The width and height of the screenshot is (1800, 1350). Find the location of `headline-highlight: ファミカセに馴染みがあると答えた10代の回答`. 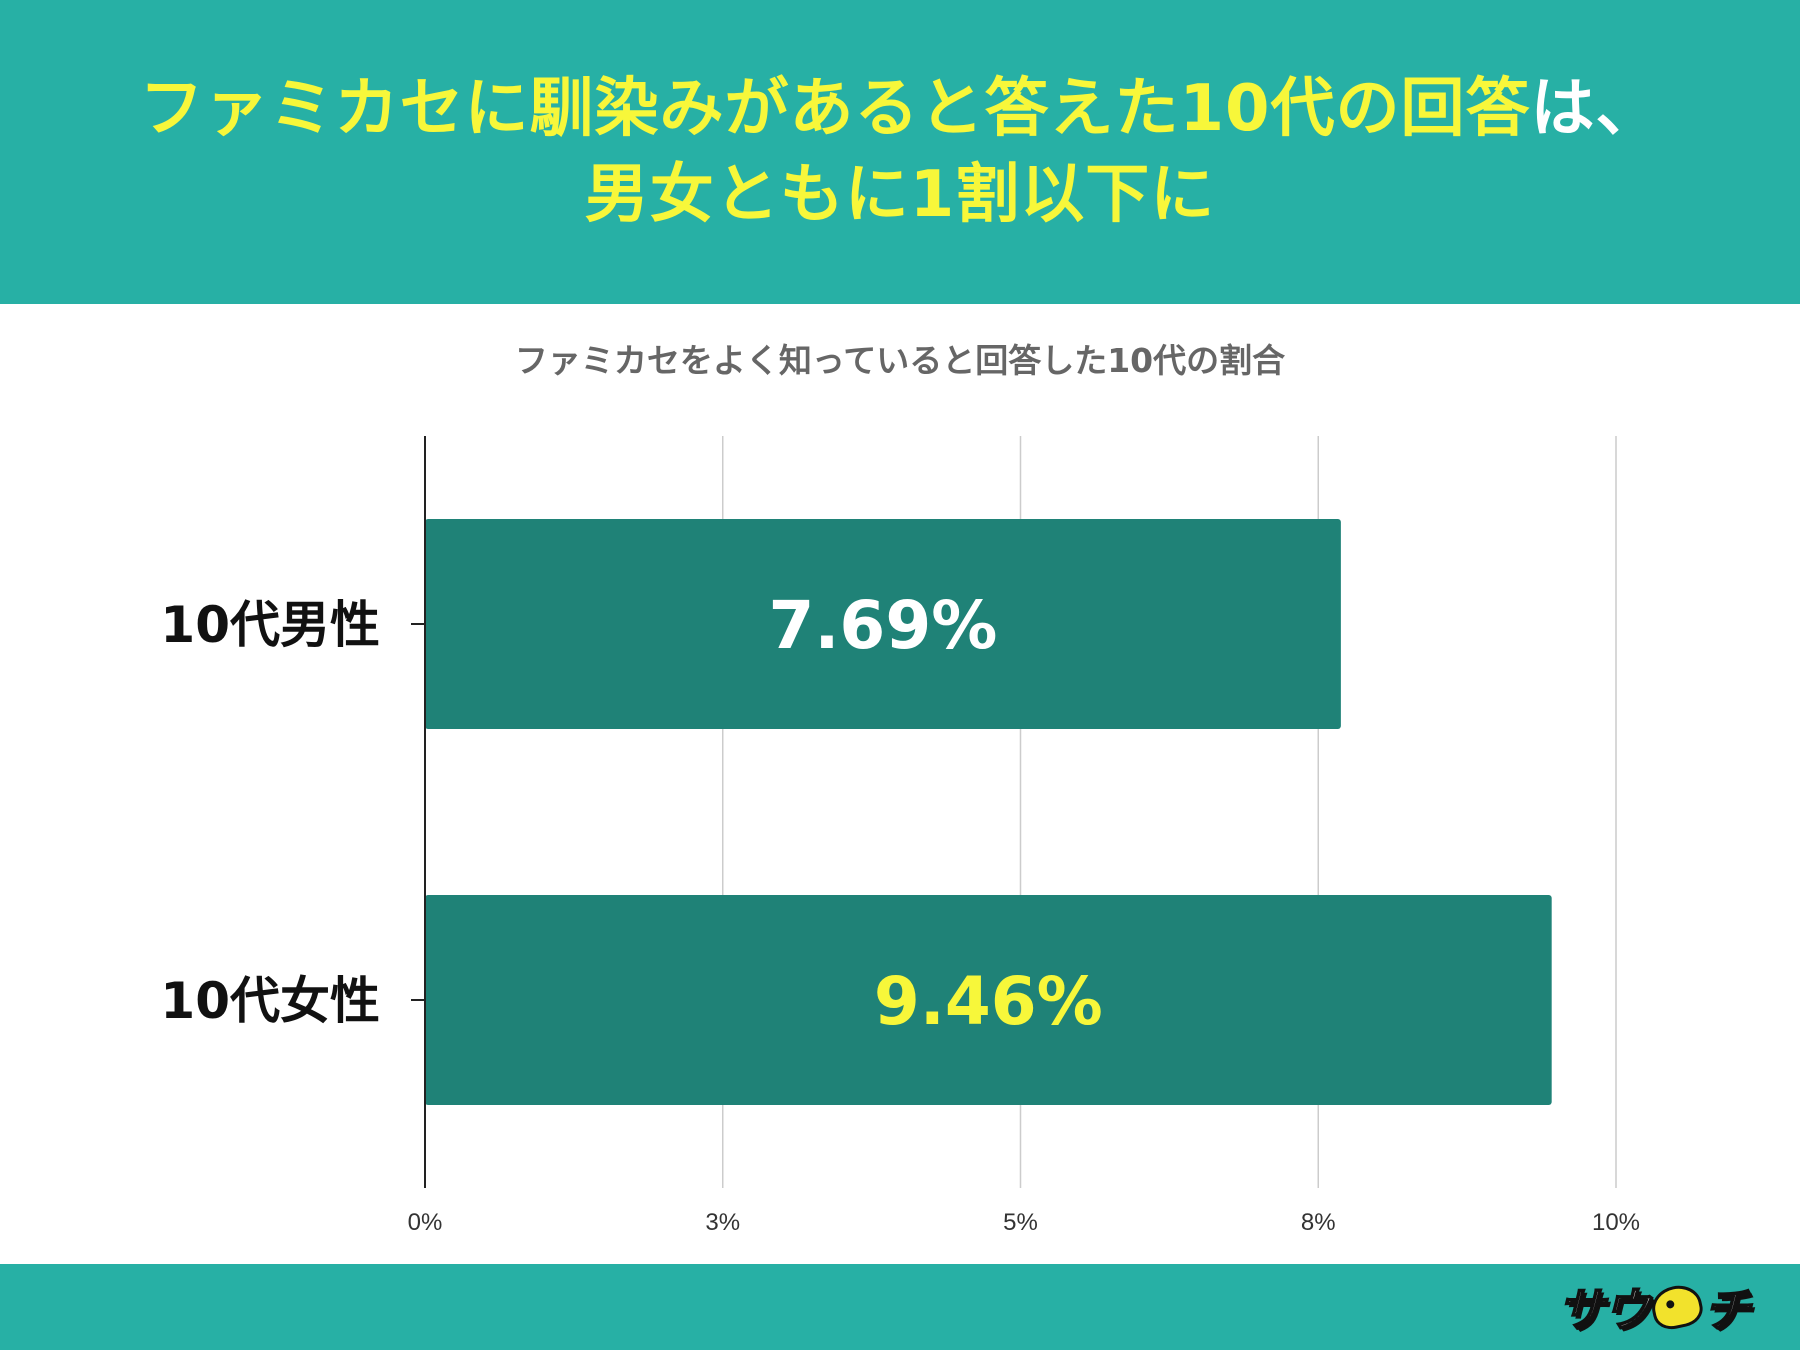

headline-highlight: ファミカセに馴染みがあると答えた10代の回答 is located at coordinates (835, 109).